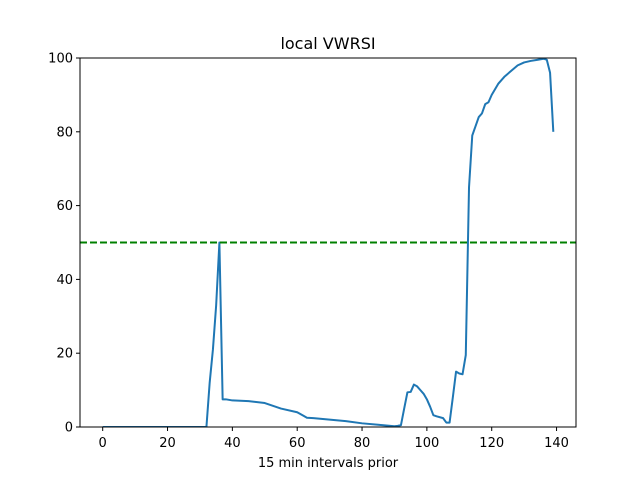 This screenshot has height=480, width=640. What do you see at coordinates (69, 428) in the screenshot?
I see `y-tick-label: 0` at bounding box center [69, 428].